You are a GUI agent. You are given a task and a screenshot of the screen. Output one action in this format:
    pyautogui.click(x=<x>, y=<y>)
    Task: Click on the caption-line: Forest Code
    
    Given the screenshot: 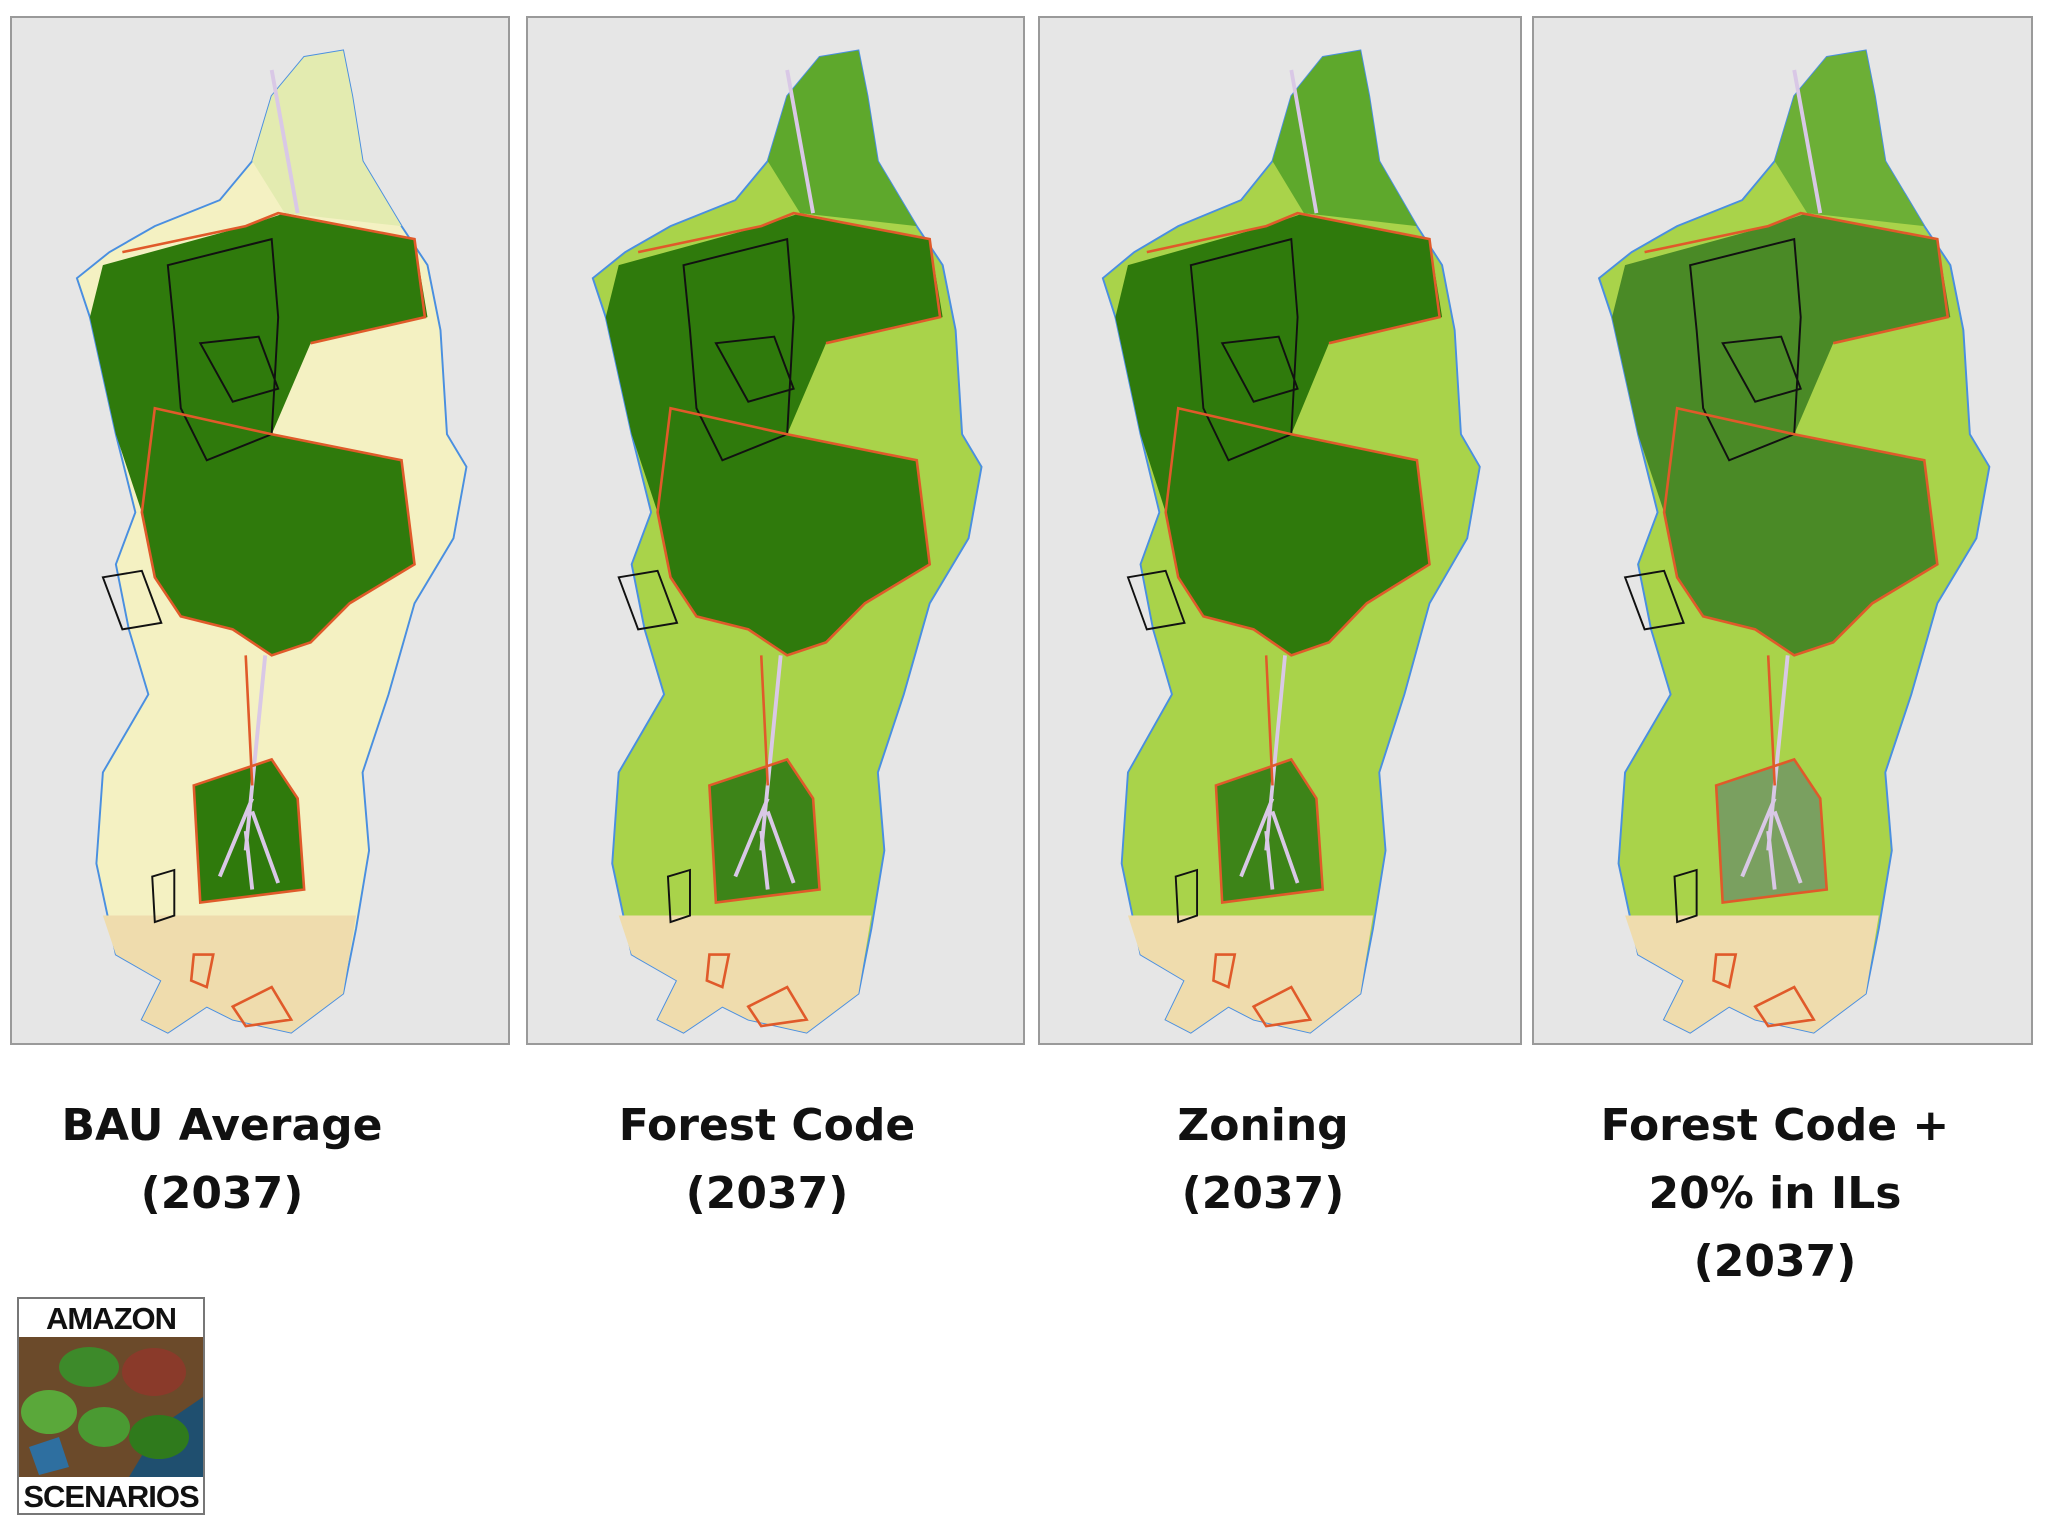 What is the action you would take?
    pyautogui.click(x=767, y=1125)
    